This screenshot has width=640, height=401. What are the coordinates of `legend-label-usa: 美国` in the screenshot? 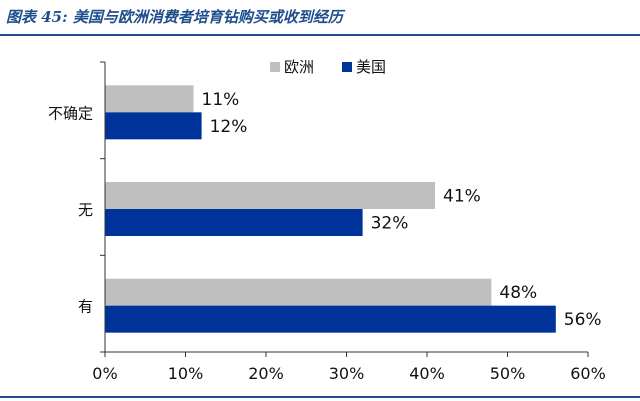 It's located at (371, 67).